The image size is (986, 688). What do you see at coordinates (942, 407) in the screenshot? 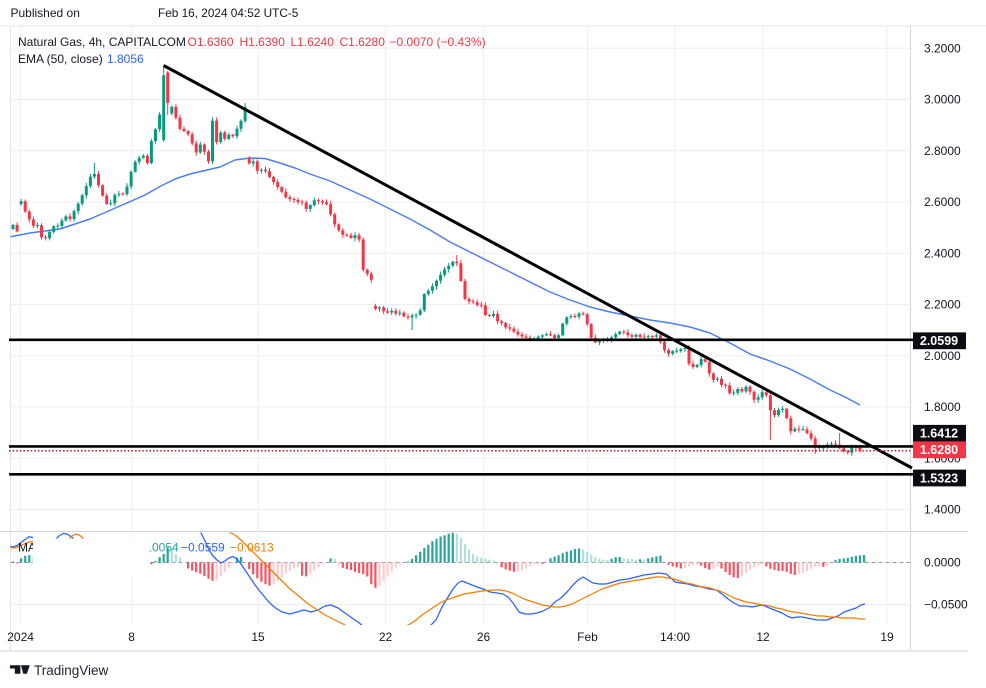
I see `svg-text: 1.8000` at bounding box center [942, 407].